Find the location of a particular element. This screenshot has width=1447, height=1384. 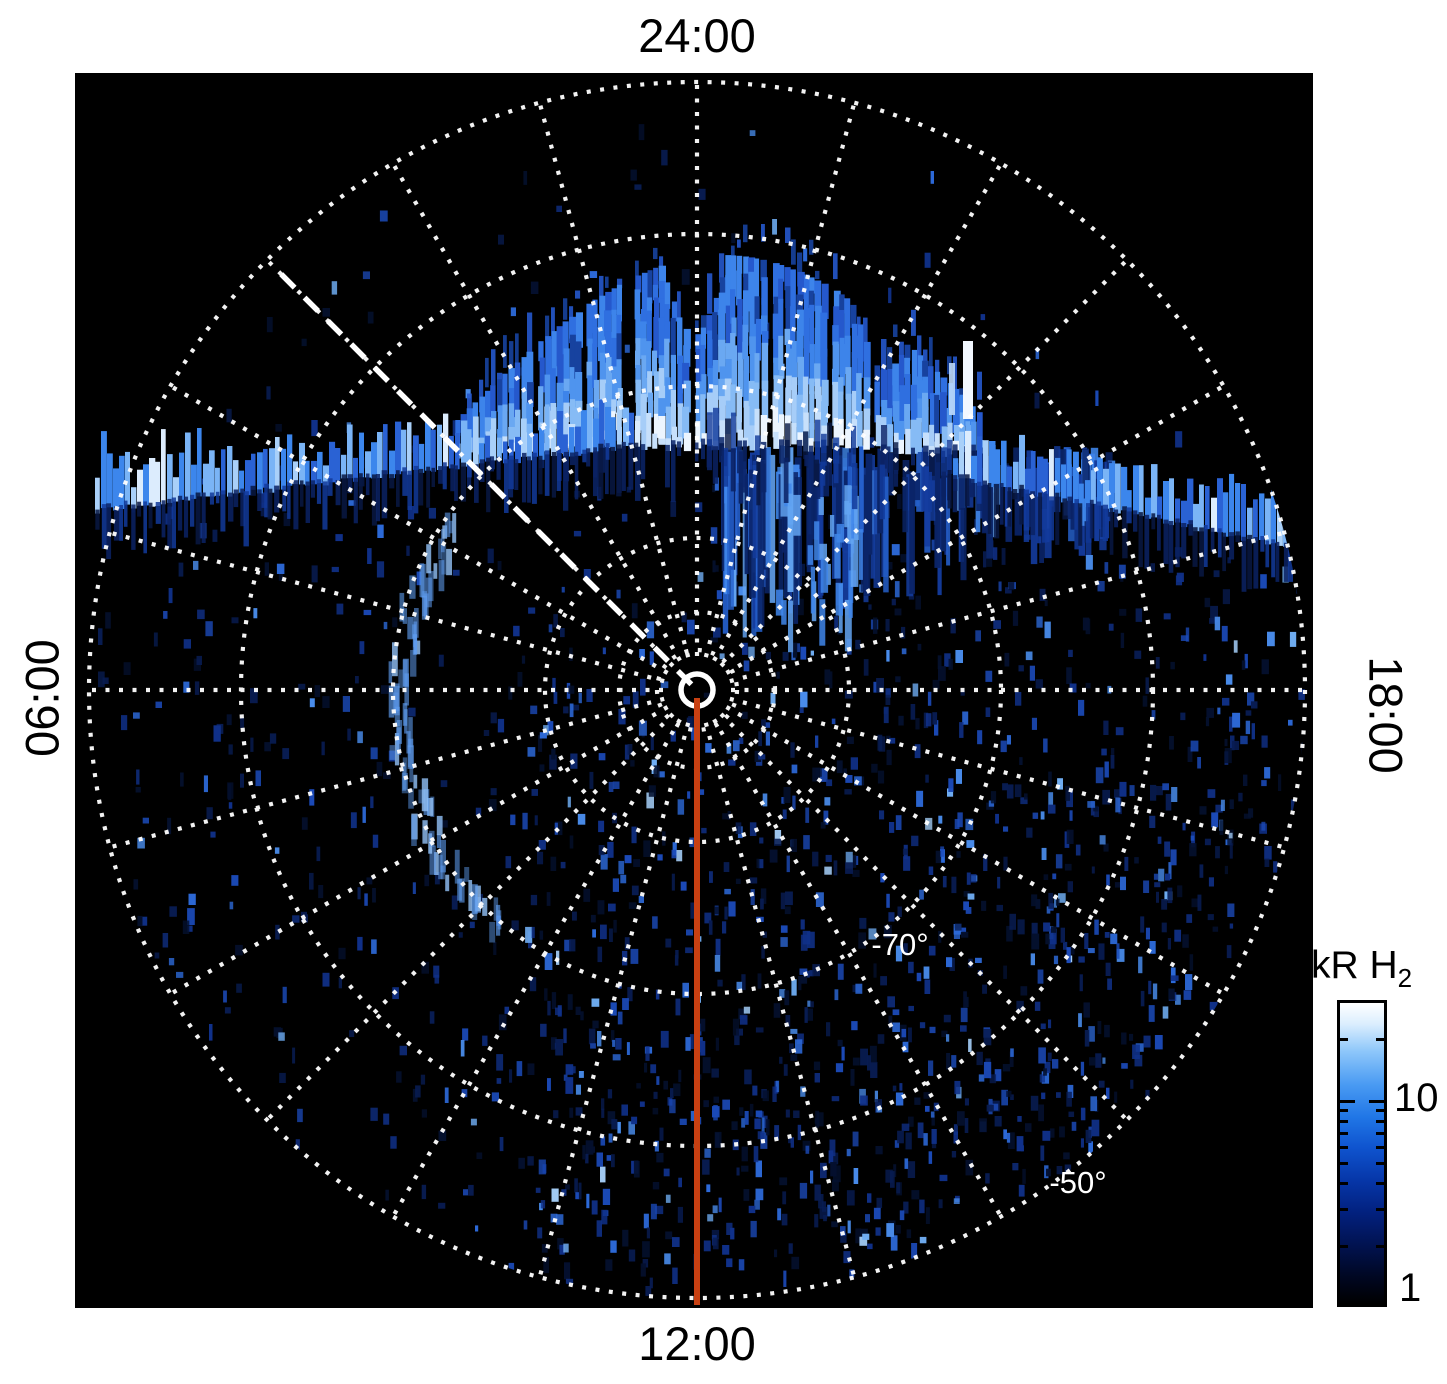

colorbar-title-subscript: 2 is located at coordinates (1405, 978).